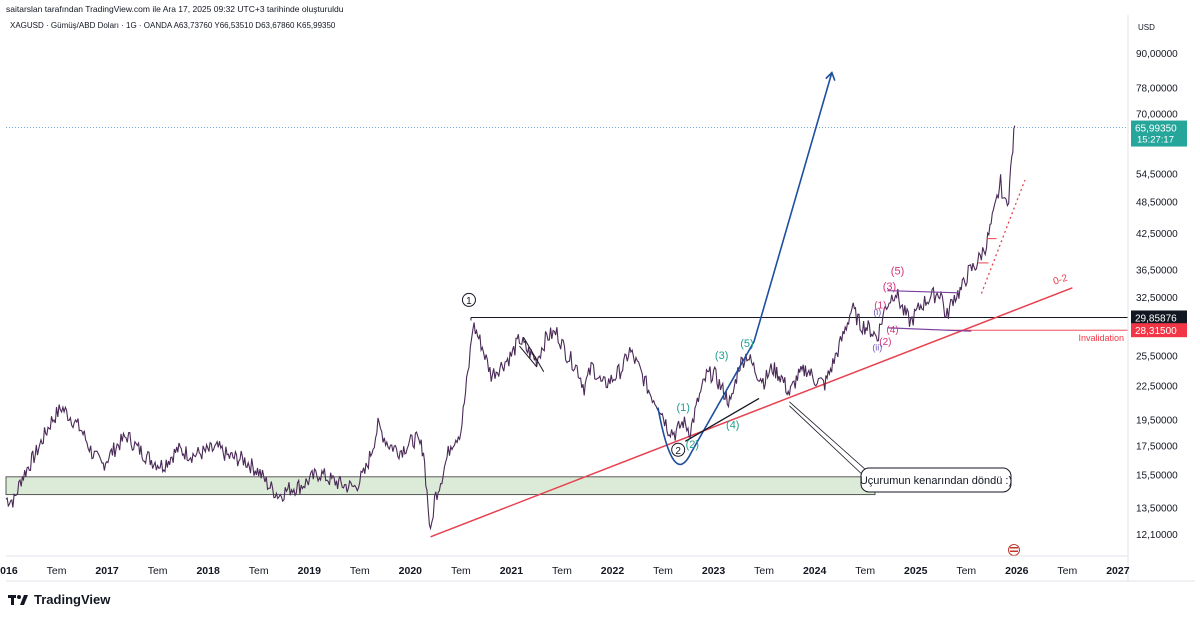 The width and height of the screenshot is (1200, 619). I want to click on correction-line-b, so click(528, 356).